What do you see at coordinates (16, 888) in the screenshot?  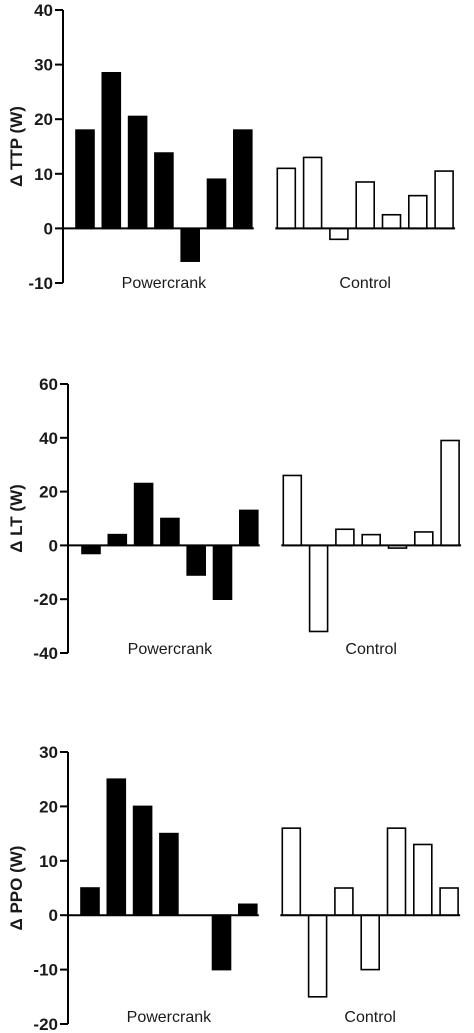 I see `y-axis-label: Δ PPO (W)` at bounding box center [16, 888].